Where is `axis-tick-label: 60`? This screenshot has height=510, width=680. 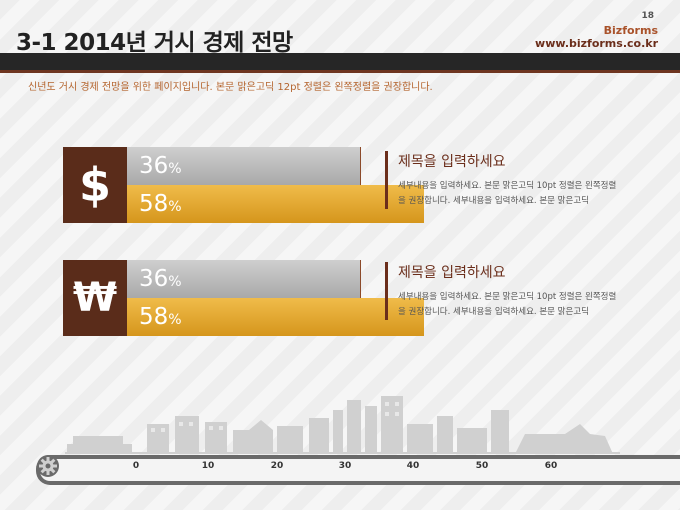
axis-tick-label: 60 is located at coordinates (551, 466).